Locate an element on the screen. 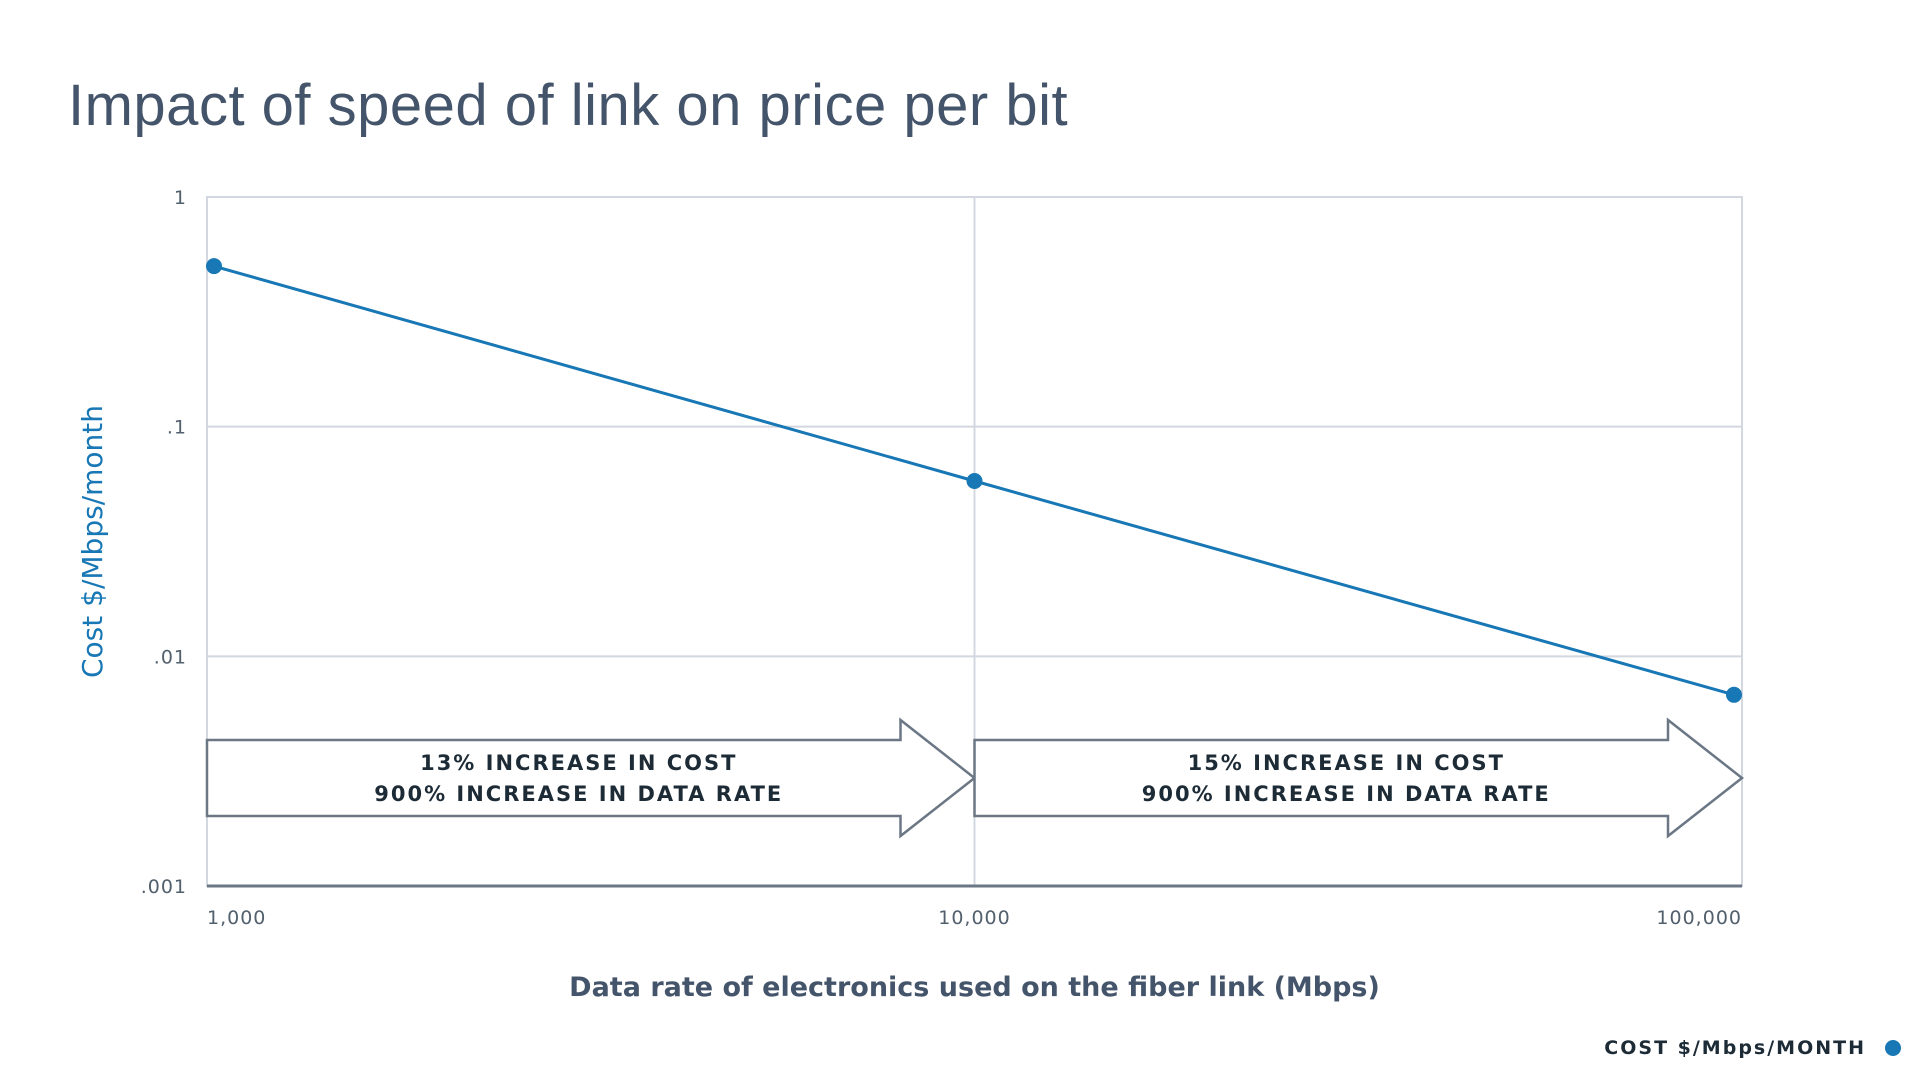 This screenshot has width=1920, height=1080. y-tick-label: .01 is located at coordinates (170, 657).